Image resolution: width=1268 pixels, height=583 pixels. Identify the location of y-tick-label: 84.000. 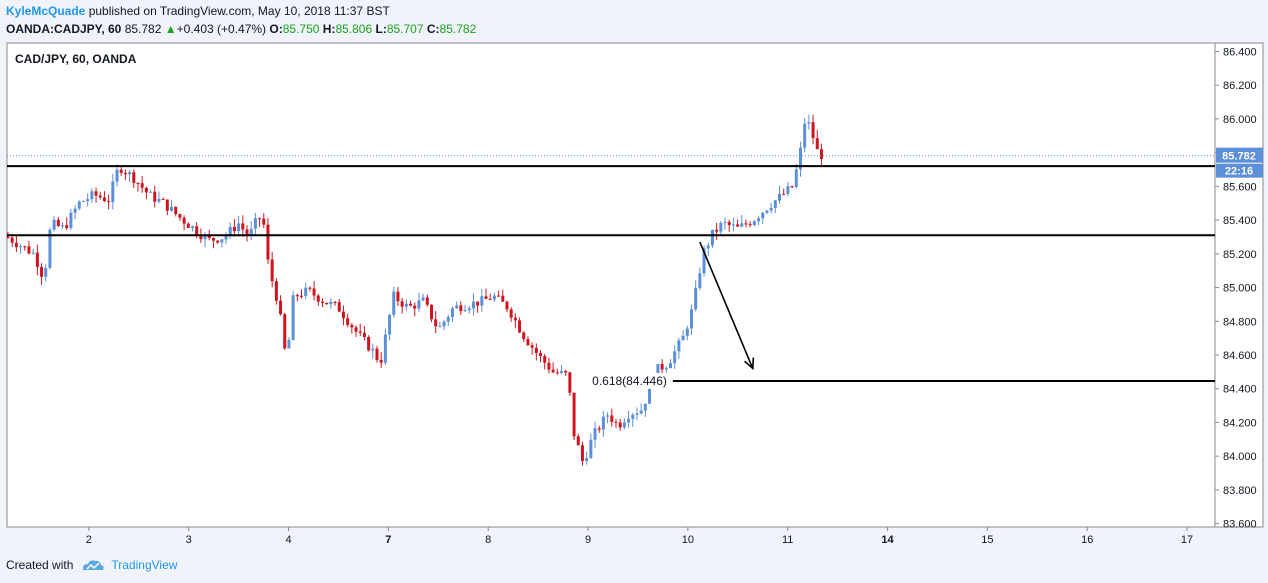
(1240, 457).